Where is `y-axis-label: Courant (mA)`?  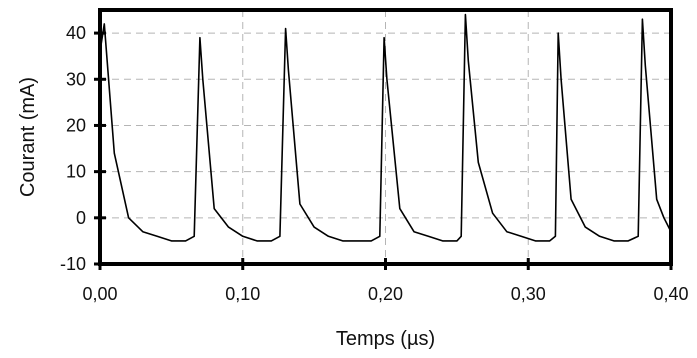 y-axis-label: Courant (mA) is located at coordinates (28, 137).